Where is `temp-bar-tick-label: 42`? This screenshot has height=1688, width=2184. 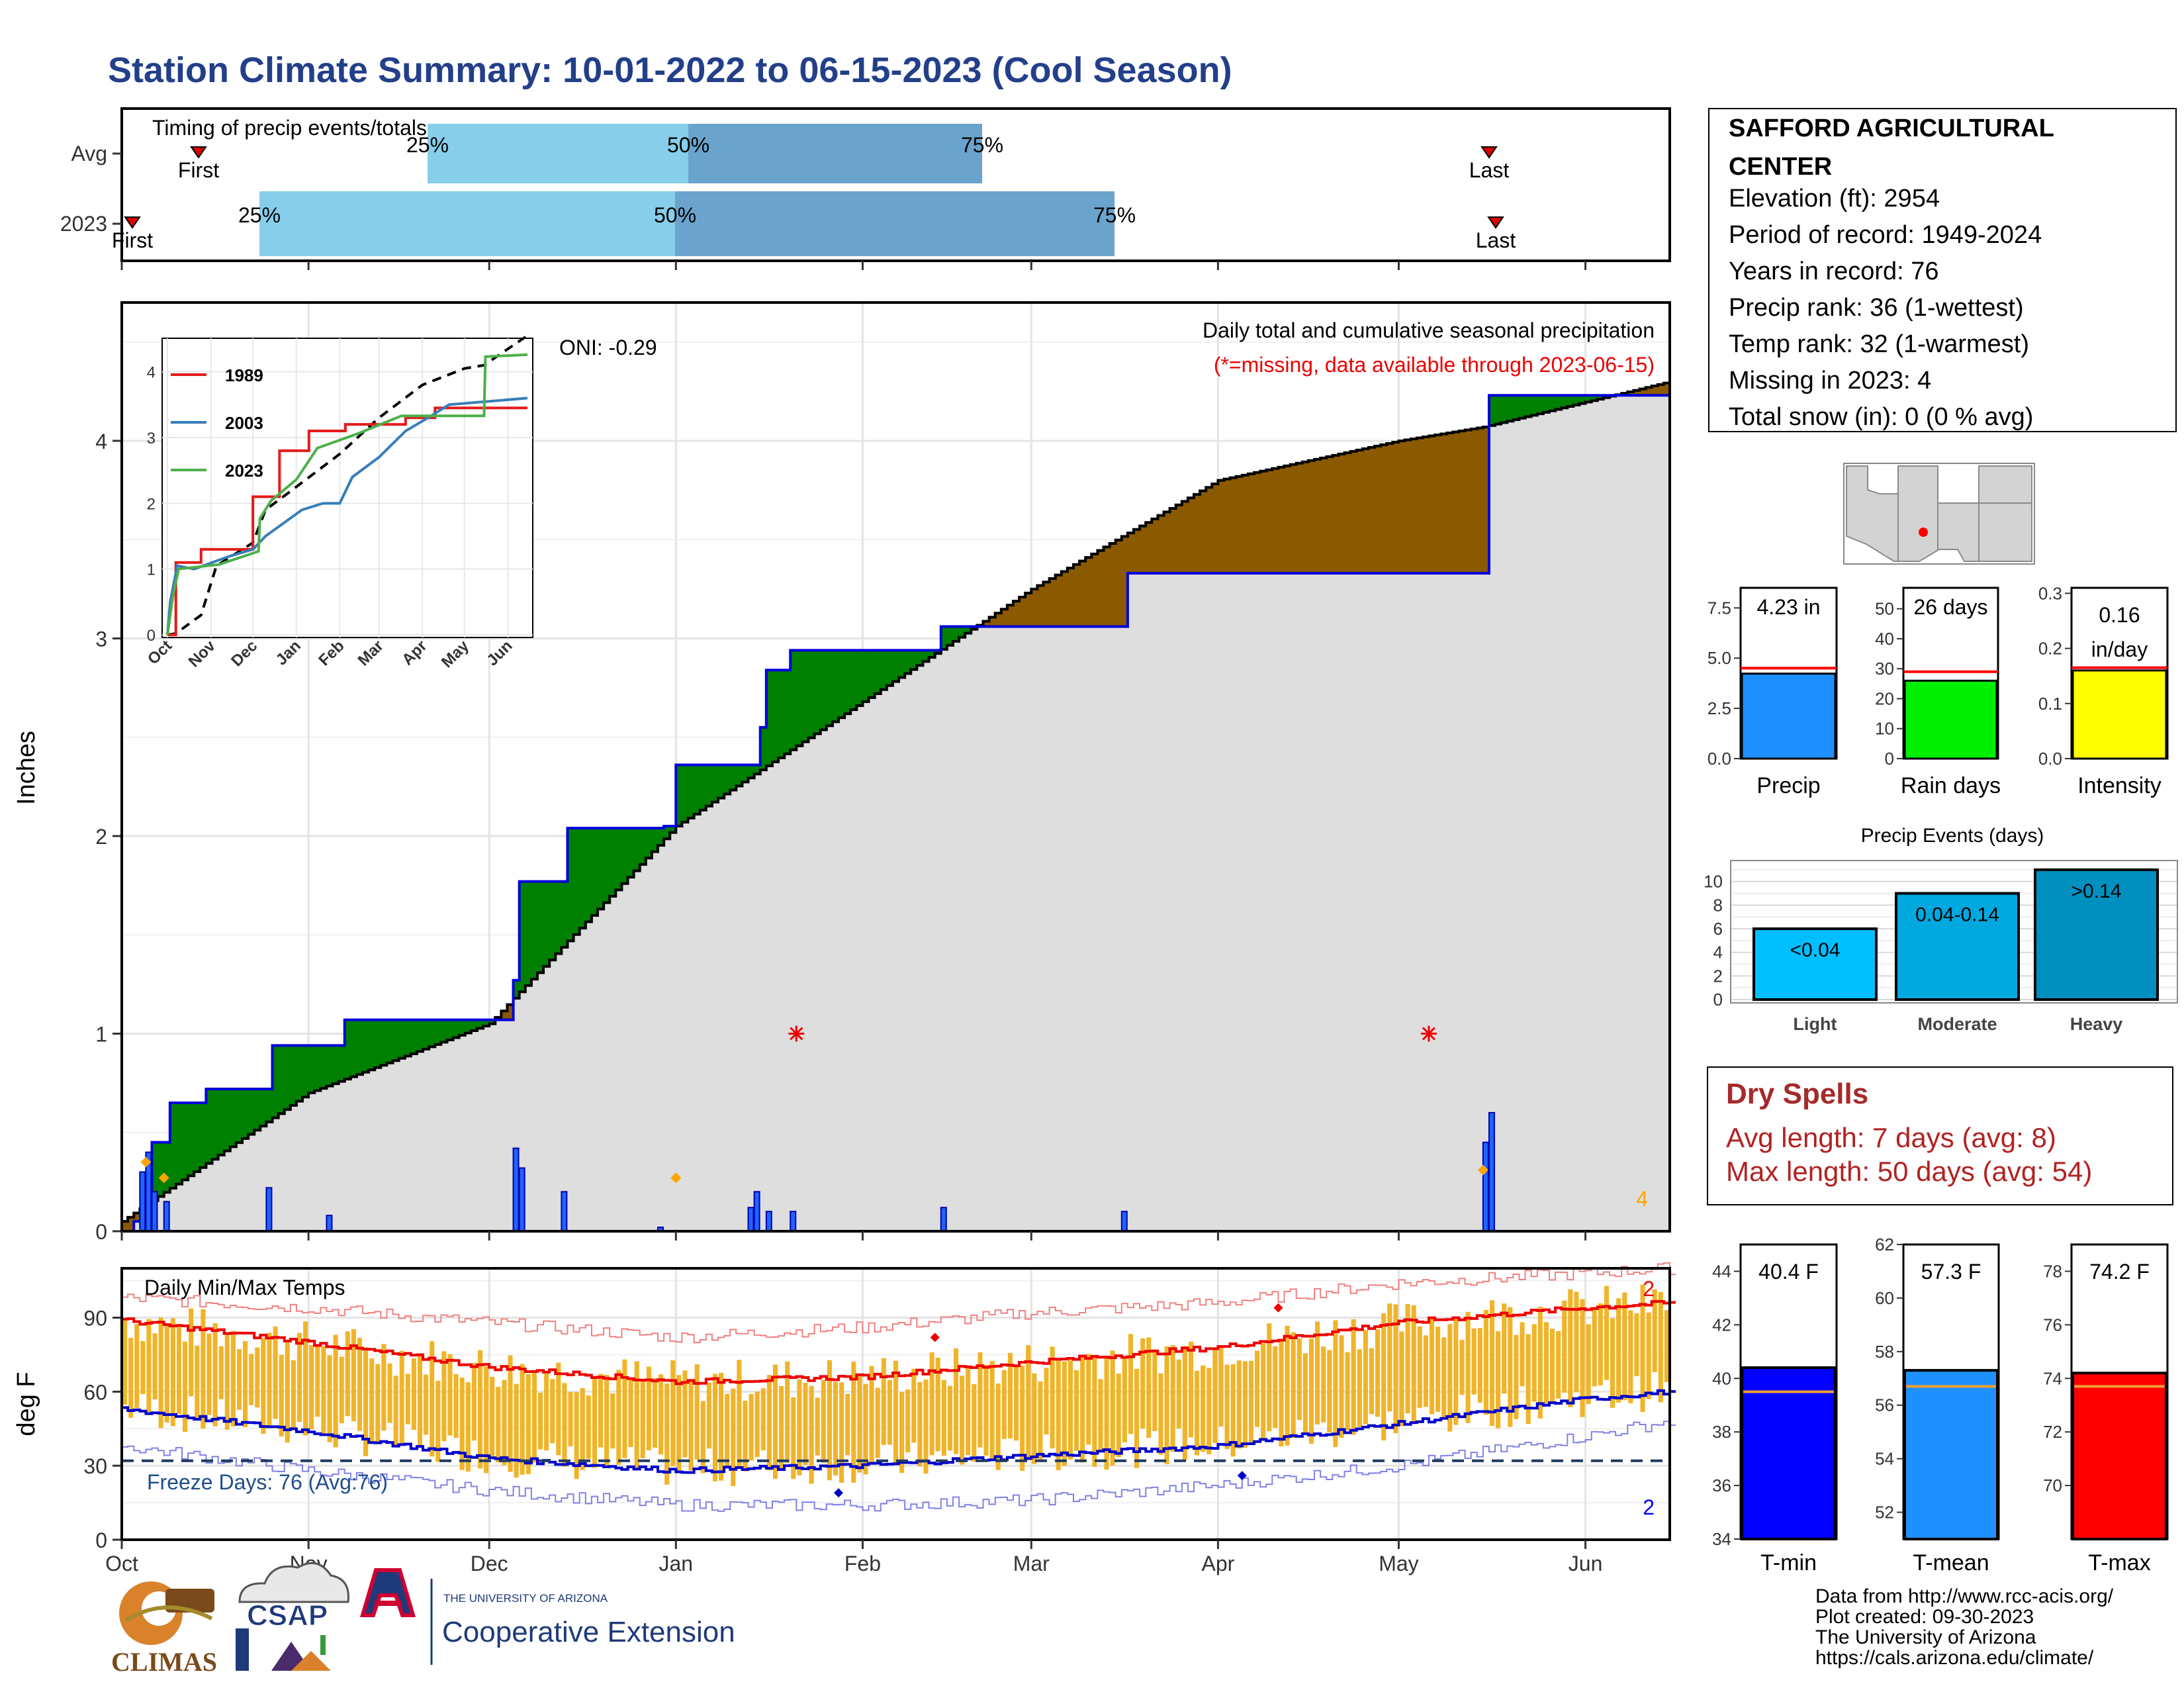 temp-bar-tick-label: 42 is located at coordinates (1721, 1325).